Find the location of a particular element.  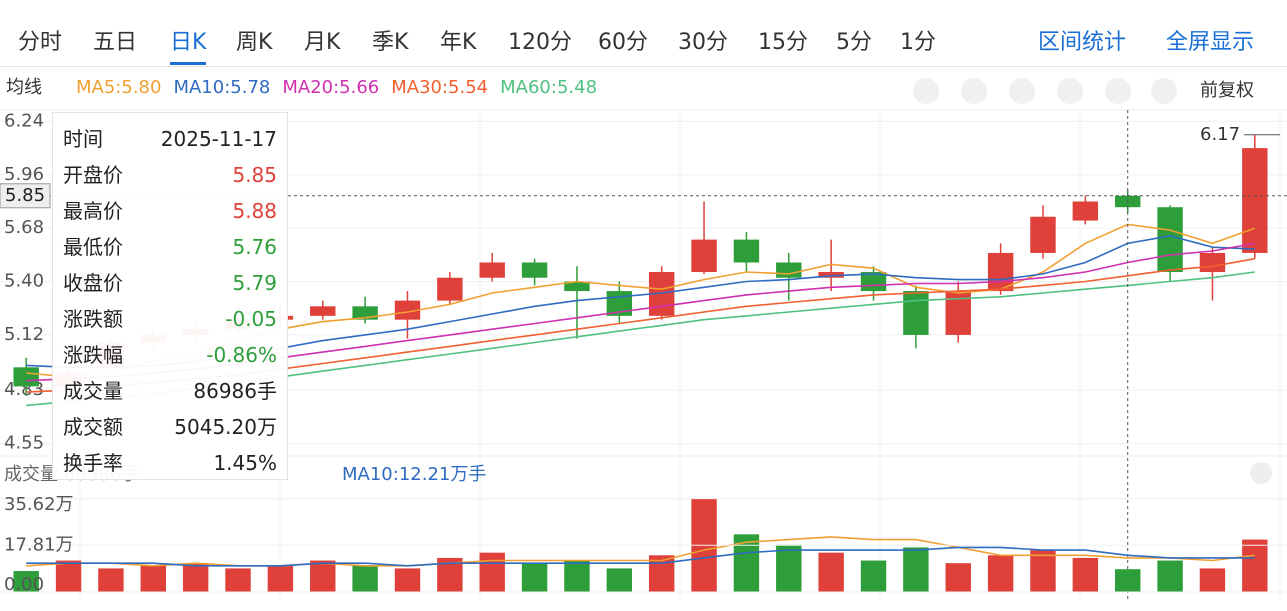

ma-legend: MA10:5.78 is located at coordinates (221, 87).